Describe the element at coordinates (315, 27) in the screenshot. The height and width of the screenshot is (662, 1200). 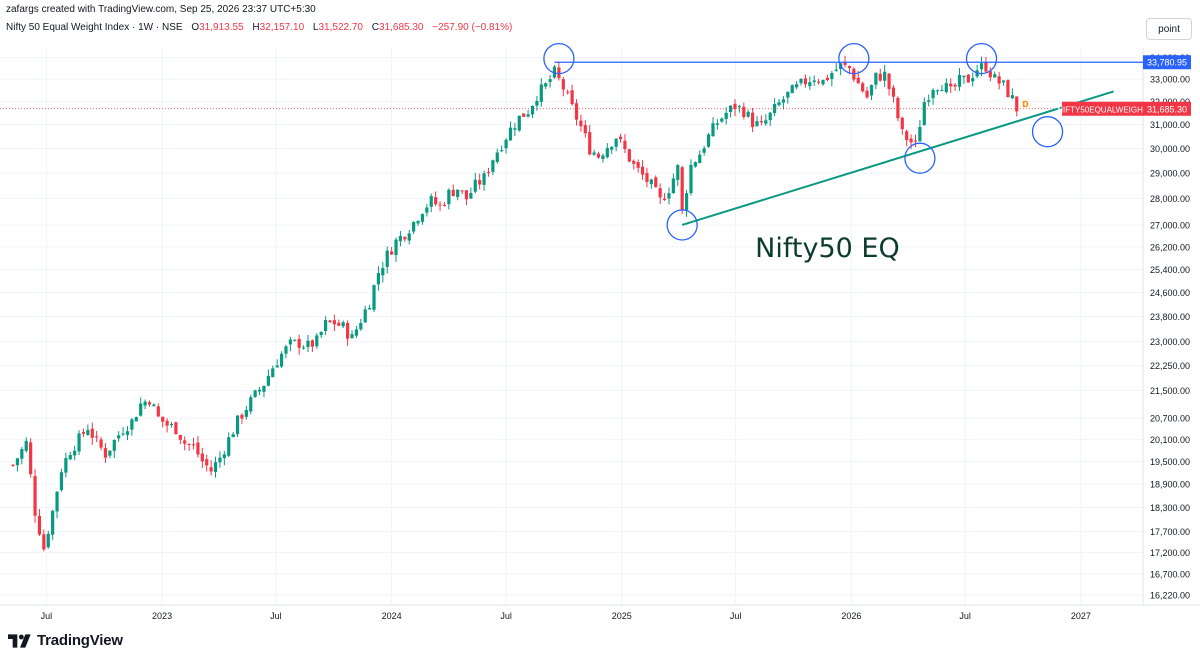
I see `low-label: L` at that location.